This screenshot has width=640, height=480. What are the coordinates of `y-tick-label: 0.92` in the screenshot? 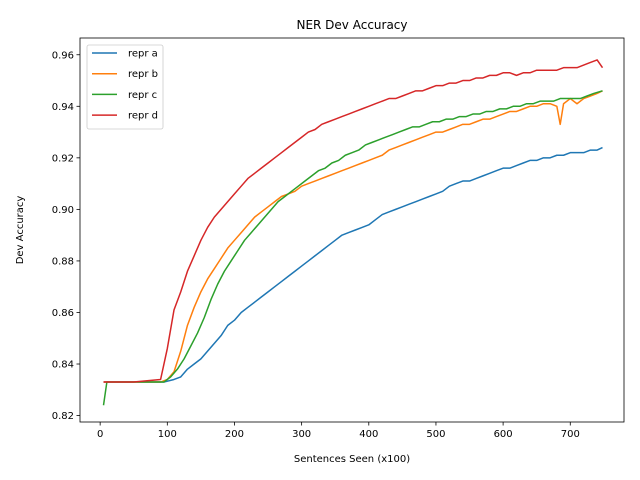 It's located at (63, 158).